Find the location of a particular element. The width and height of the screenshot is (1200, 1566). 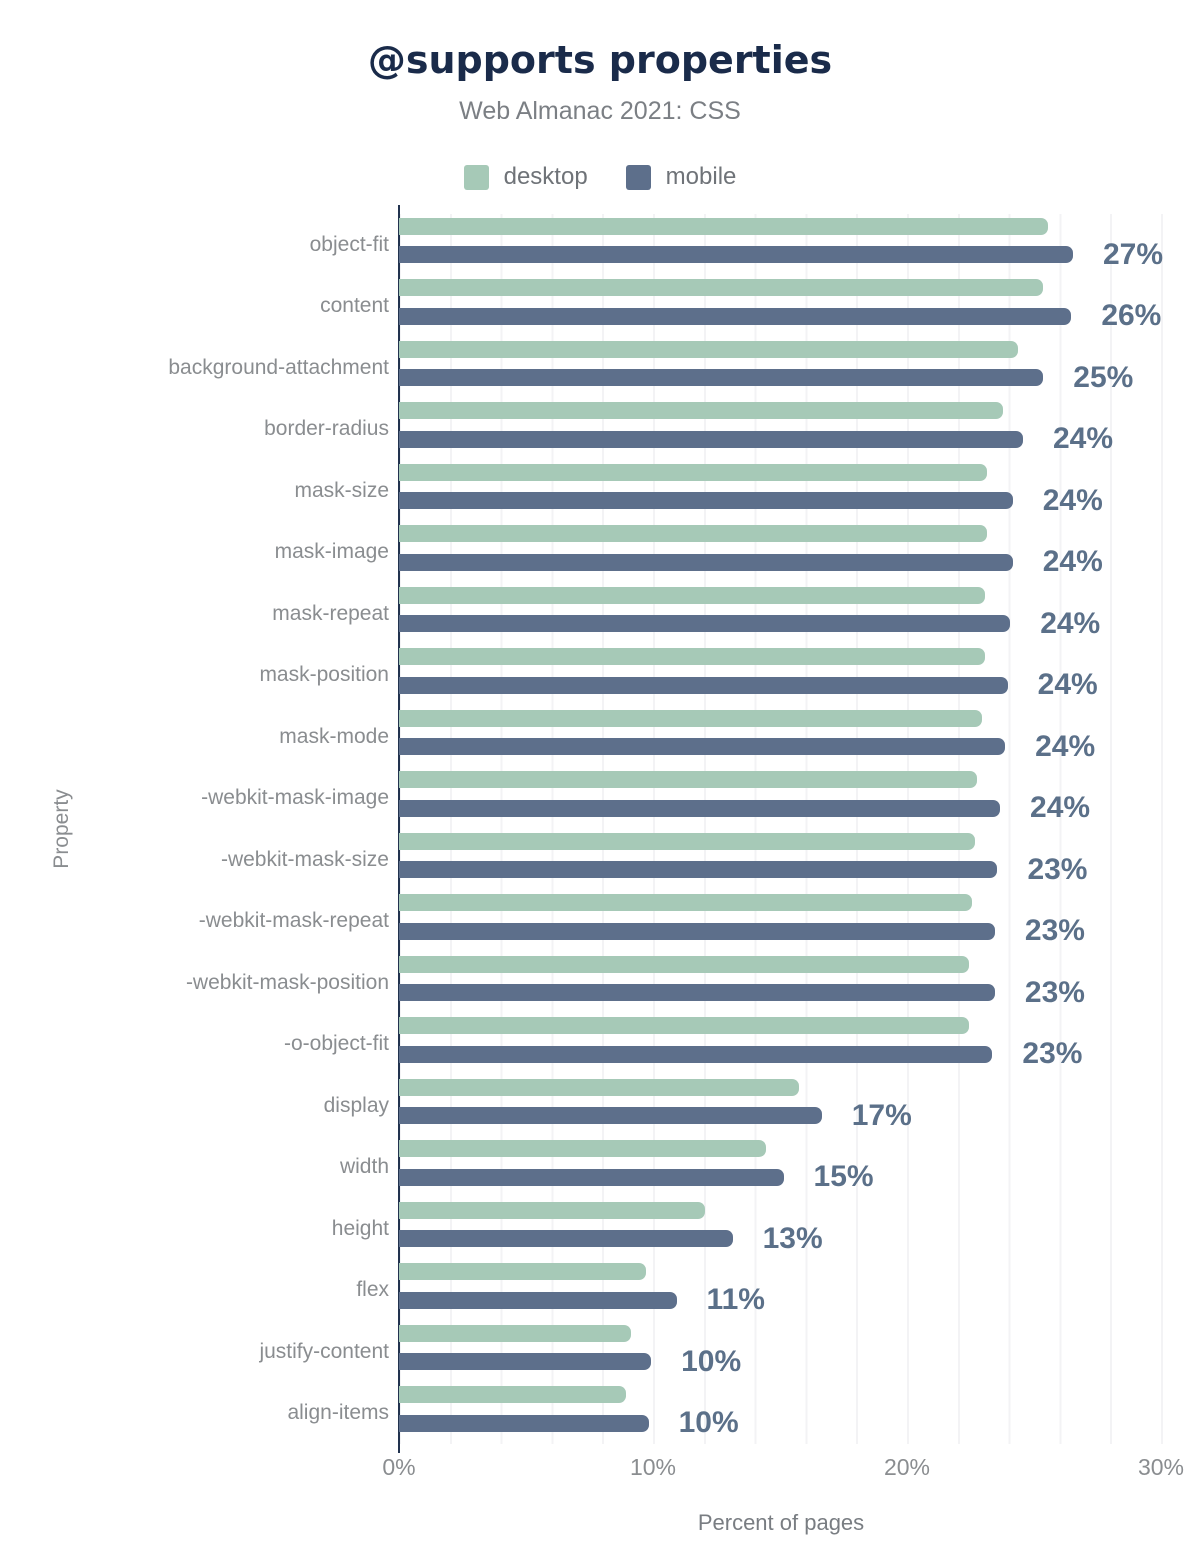

category-label: content is located at coordinates (354, 306).